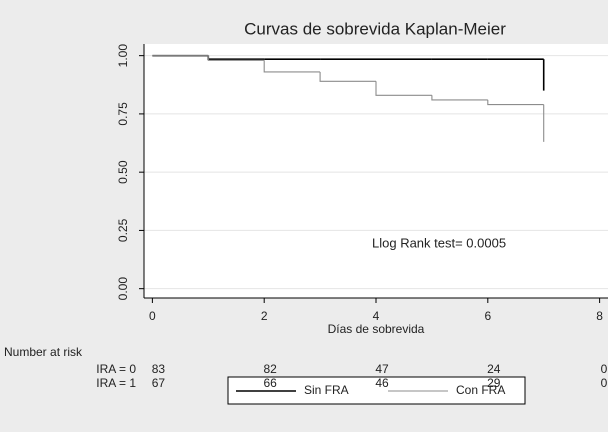 The width and height of the screenshot is (608, 432). What do you see at coordinates (123, 56) in the screenshot?
I see `y-tick-label: 1.00` at bounding box center [123, 56].